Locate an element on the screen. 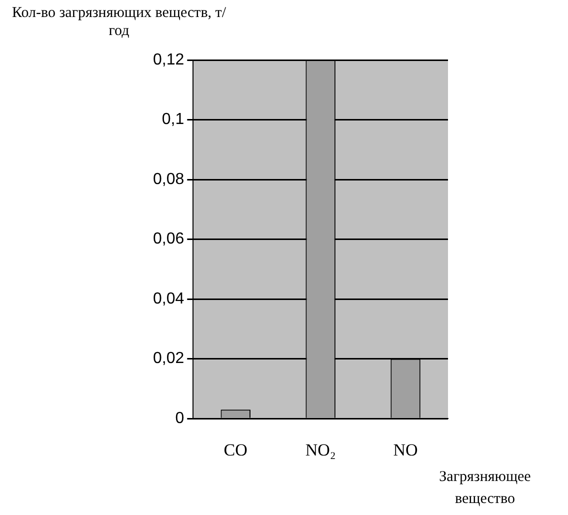  y-tick-label: 0,04 is located at coordinates (168, 299).